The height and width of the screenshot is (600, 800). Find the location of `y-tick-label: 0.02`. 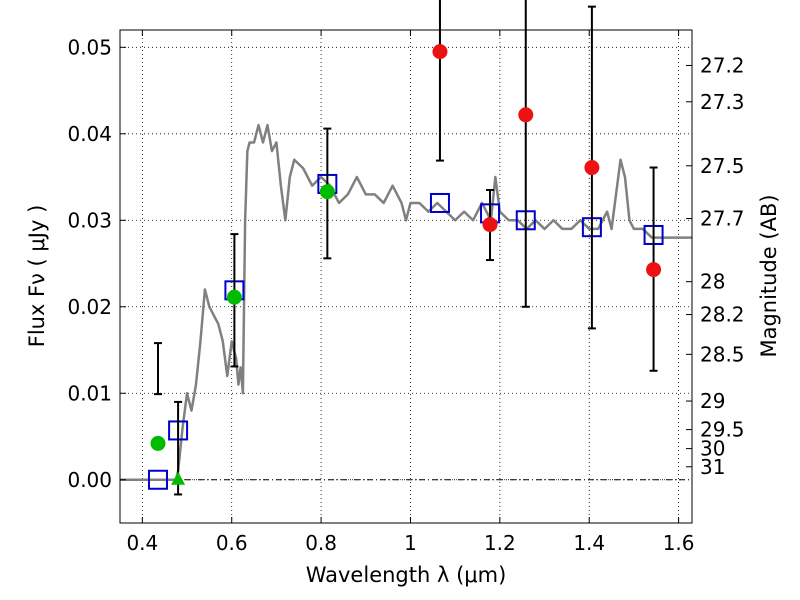

y-tick-label: 0.02 is located at coordinates (89, 307).